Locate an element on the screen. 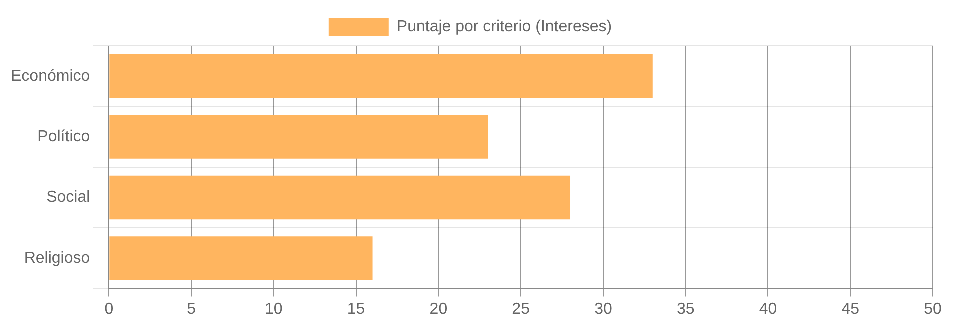 The height and width of the screenshot is (330, 955). y-tick-label: Social is located at coordinates (68, 197).